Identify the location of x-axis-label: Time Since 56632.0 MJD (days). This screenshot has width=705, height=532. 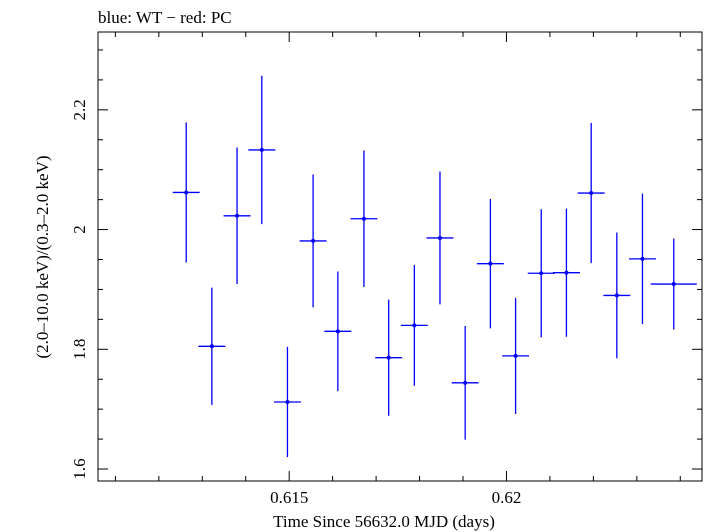
(384, 521).